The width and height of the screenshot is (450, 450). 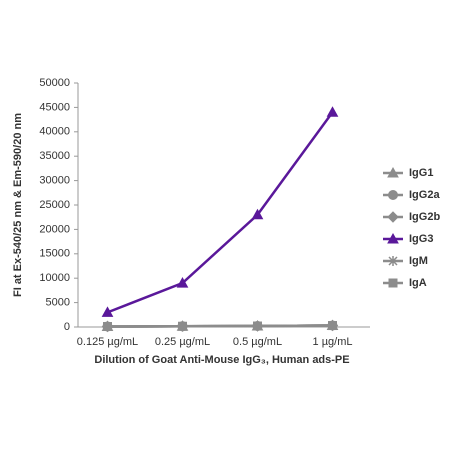 What do you see at coordinates (54, 278) in the screenshot?
I see `y-tick-label: 10000` at bounding box center [54, 278].